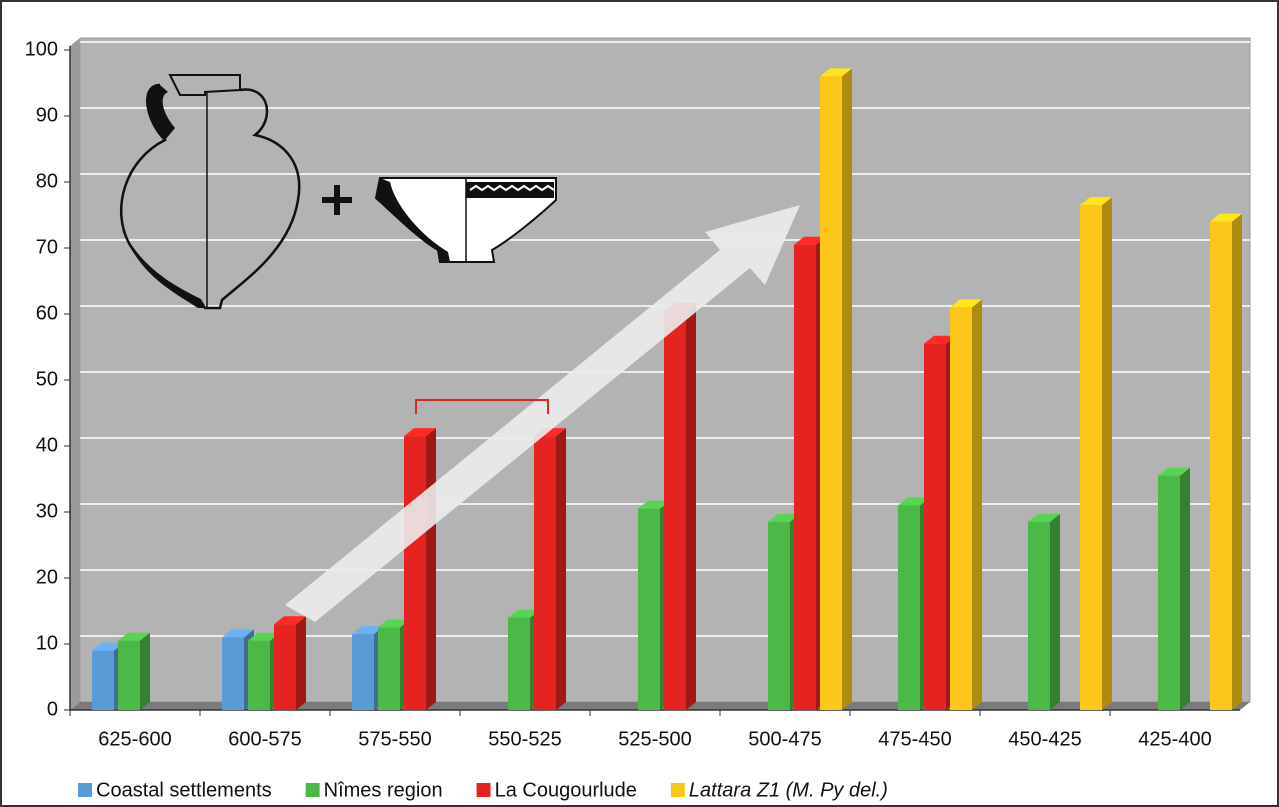  Describe the element at coordinates (47, 445) in the screenshot. I see `y-tick-label: 40` at that location.